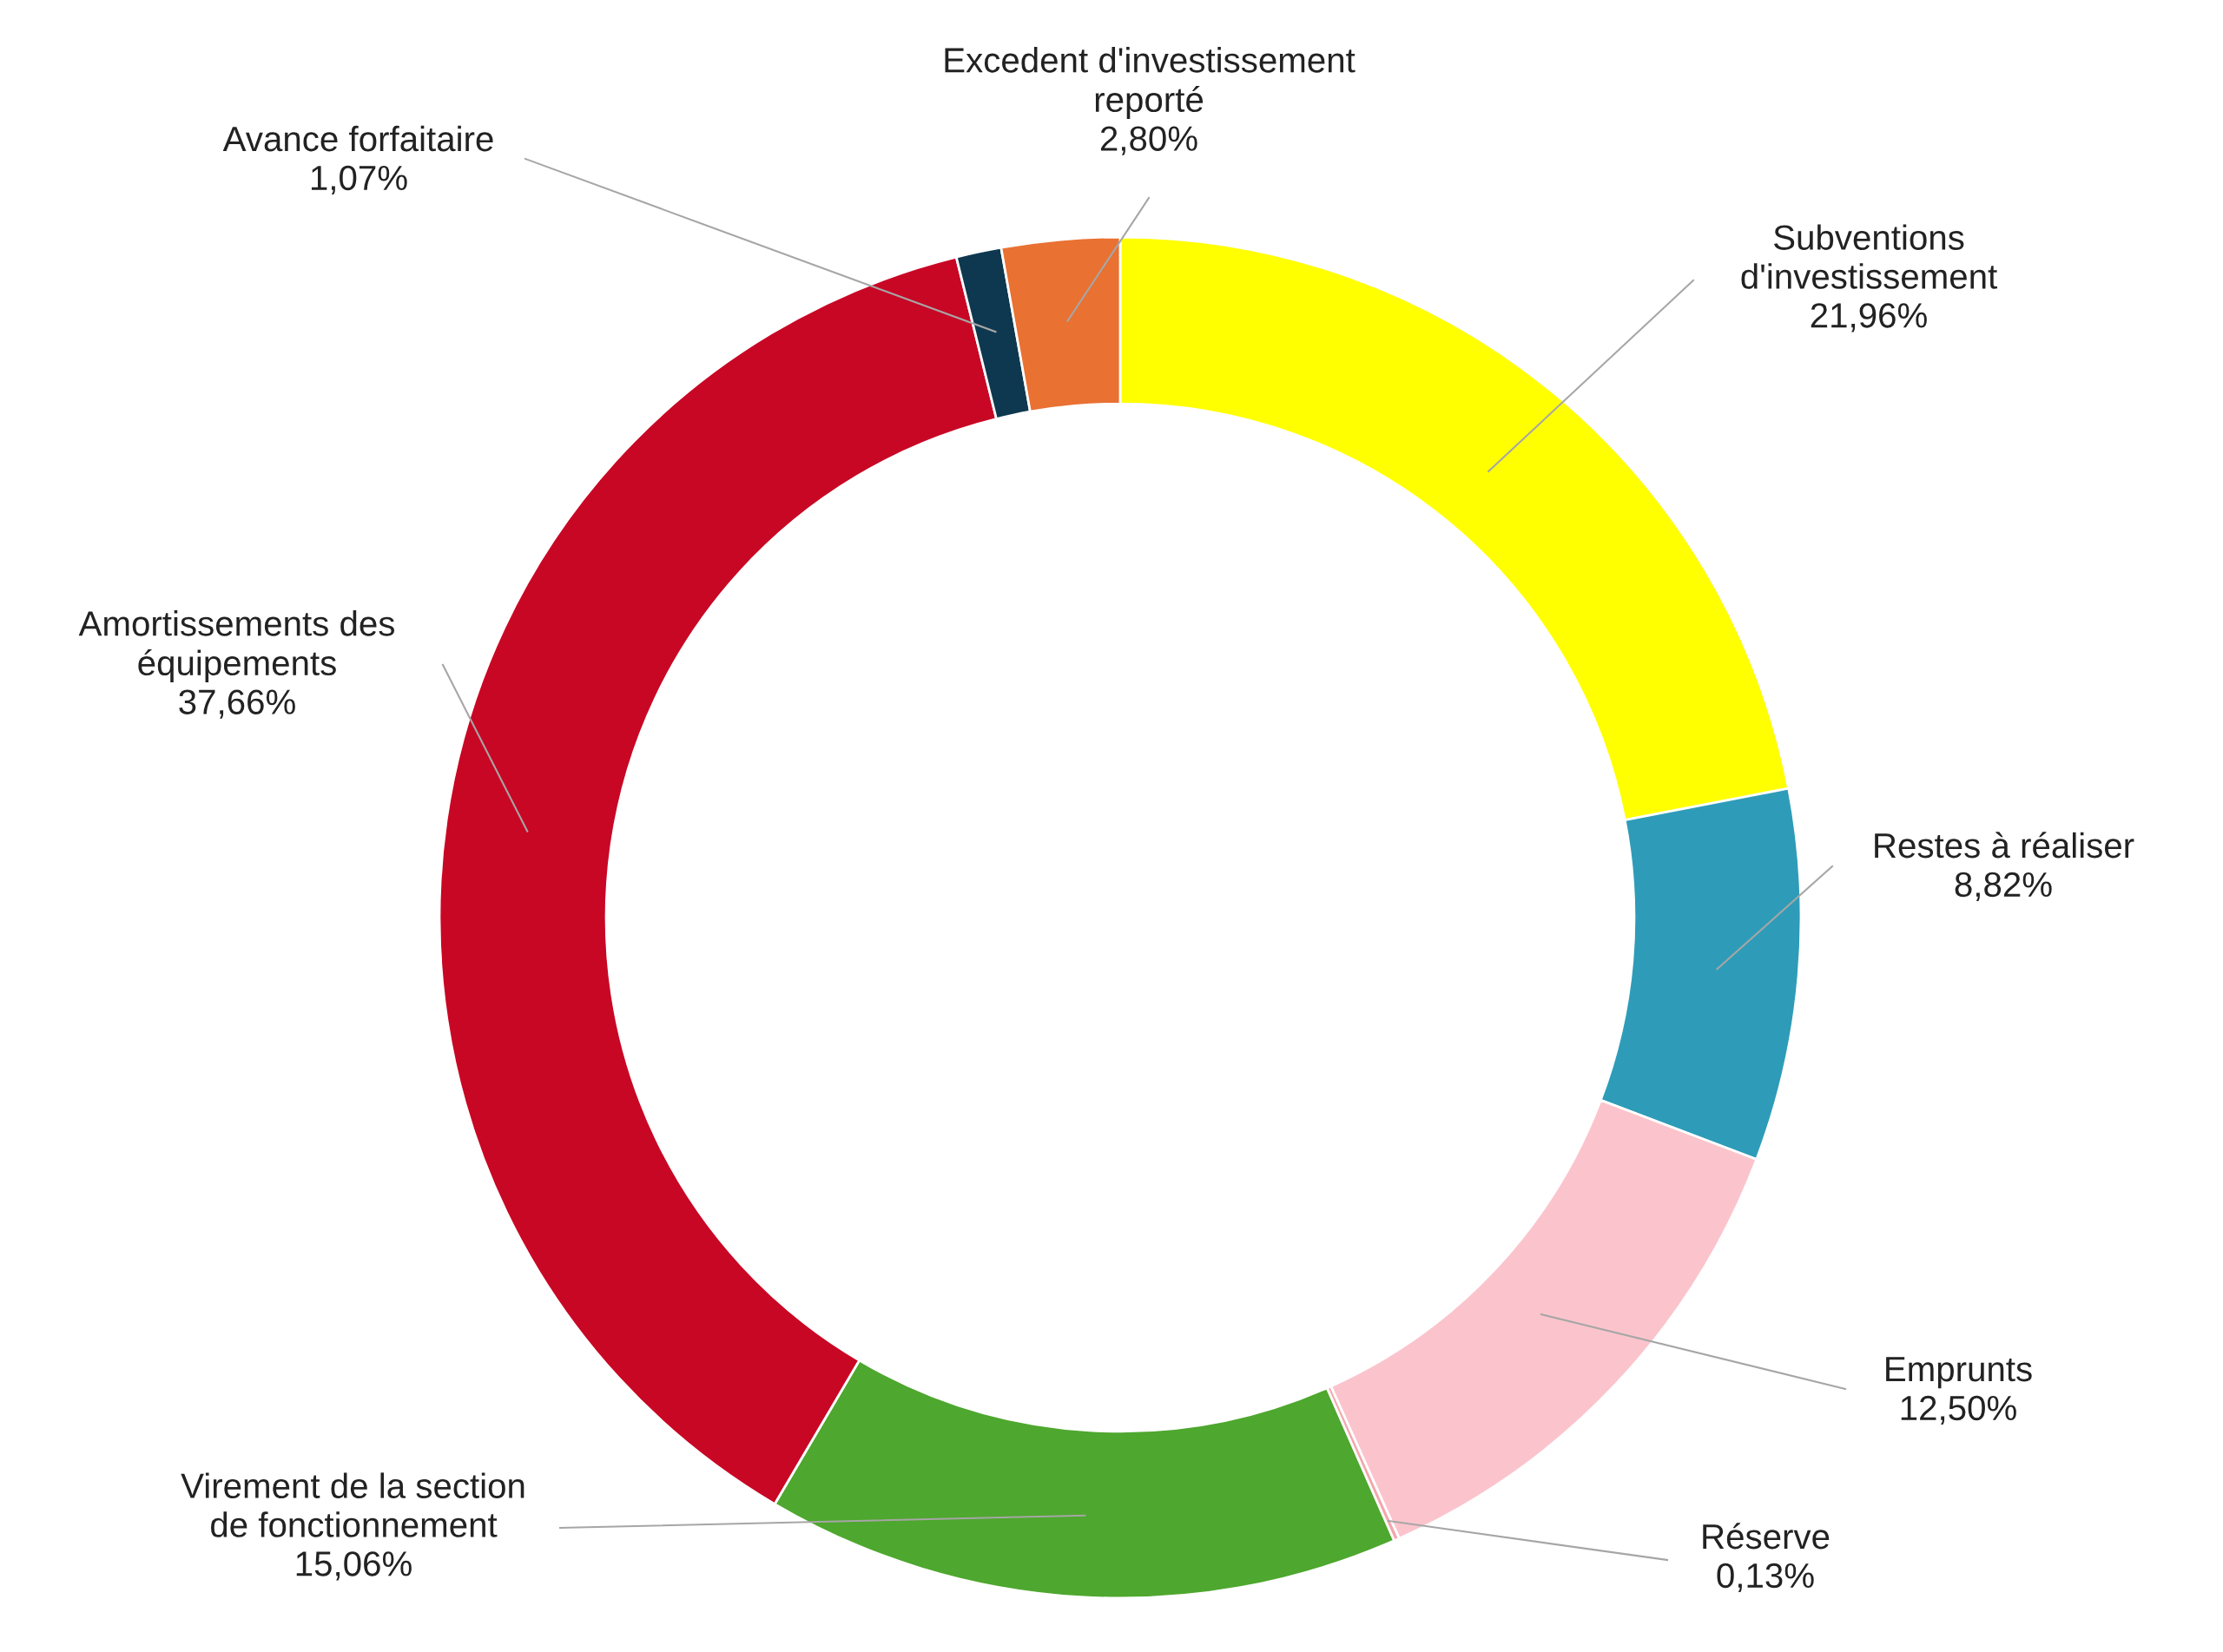 This screenshot has width=2223, height=1652. What do you see at coordinates (1869, 256) in the screenshot?
I see `slice-label: Subventions d'investissement` at bounding box center [1869, 256].